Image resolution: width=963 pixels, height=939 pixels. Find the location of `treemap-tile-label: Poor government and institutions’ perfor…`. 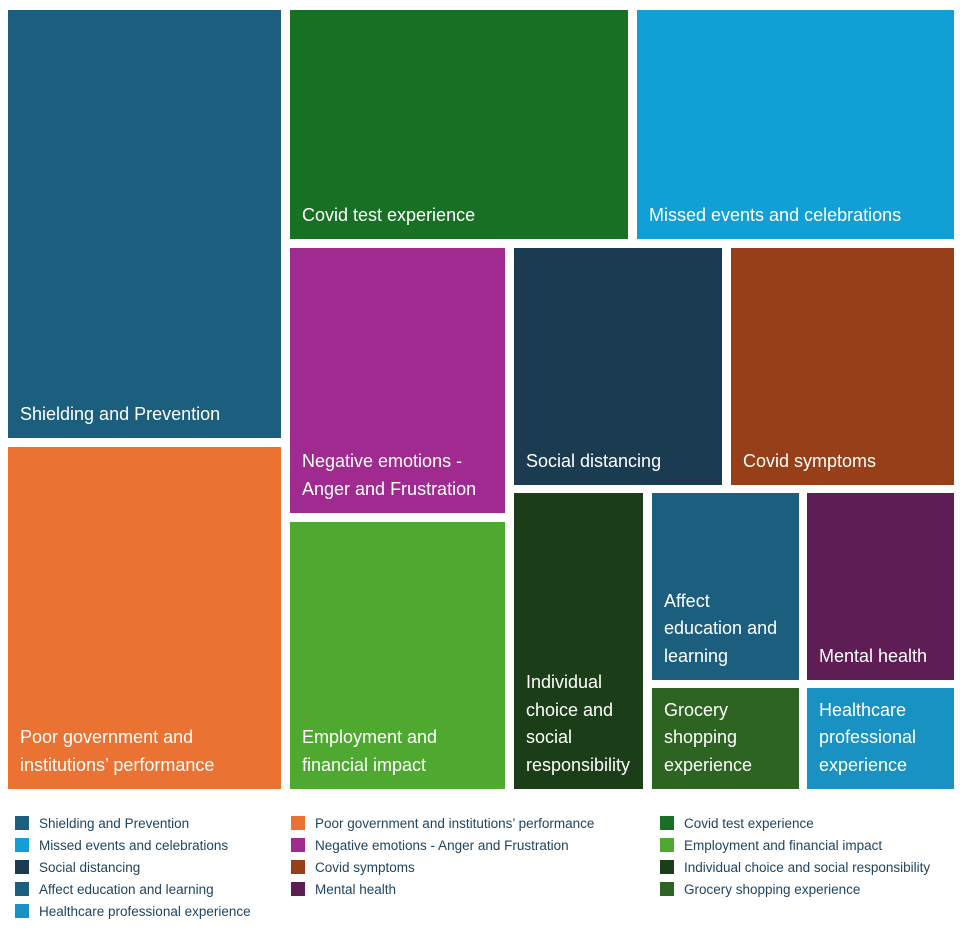

treemap-tile-label: Poor government and institutions’ perfor… is located at coordinates (117, 751).